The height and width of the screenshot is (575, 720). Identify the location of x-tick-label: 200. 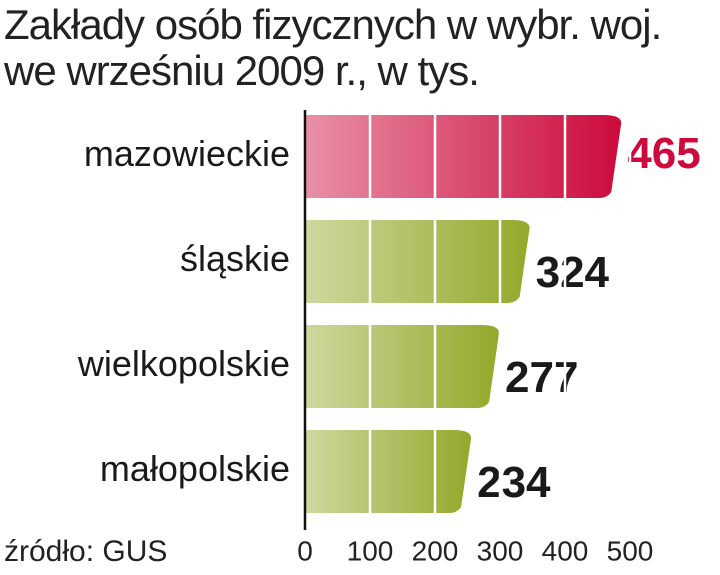
(435, 550).